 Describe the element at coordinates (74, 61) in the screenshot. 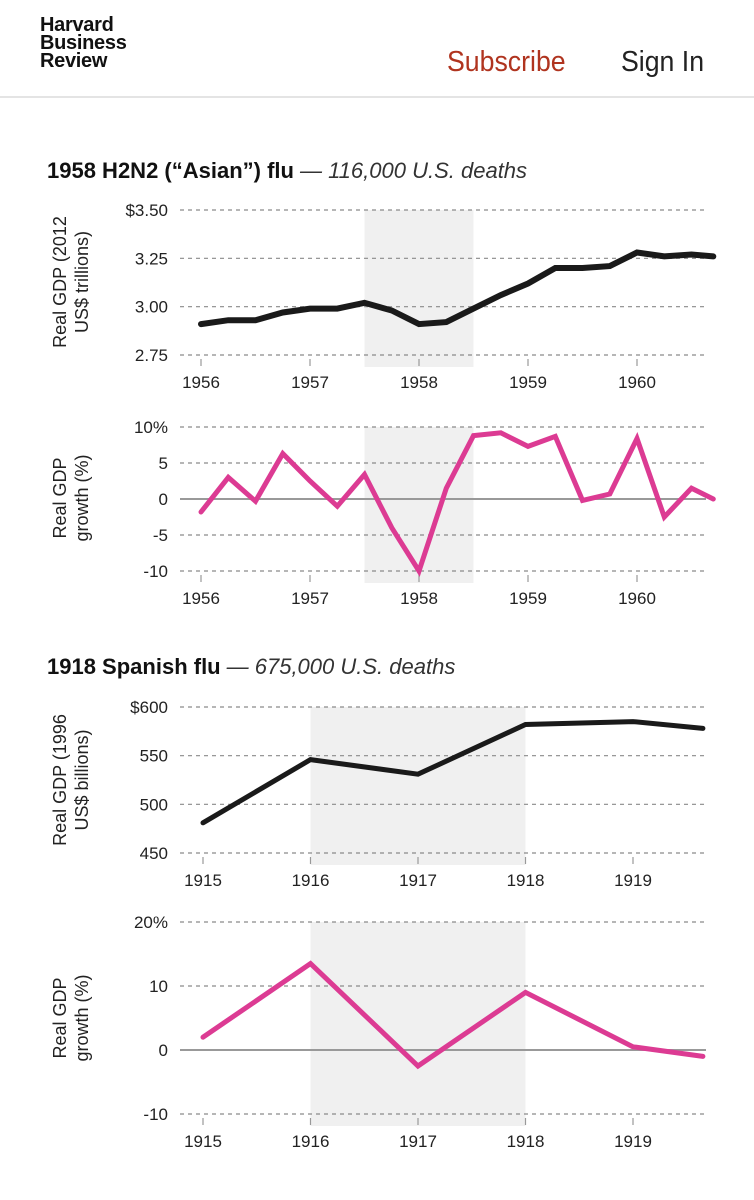

I see `logo-line: Review` at that location.